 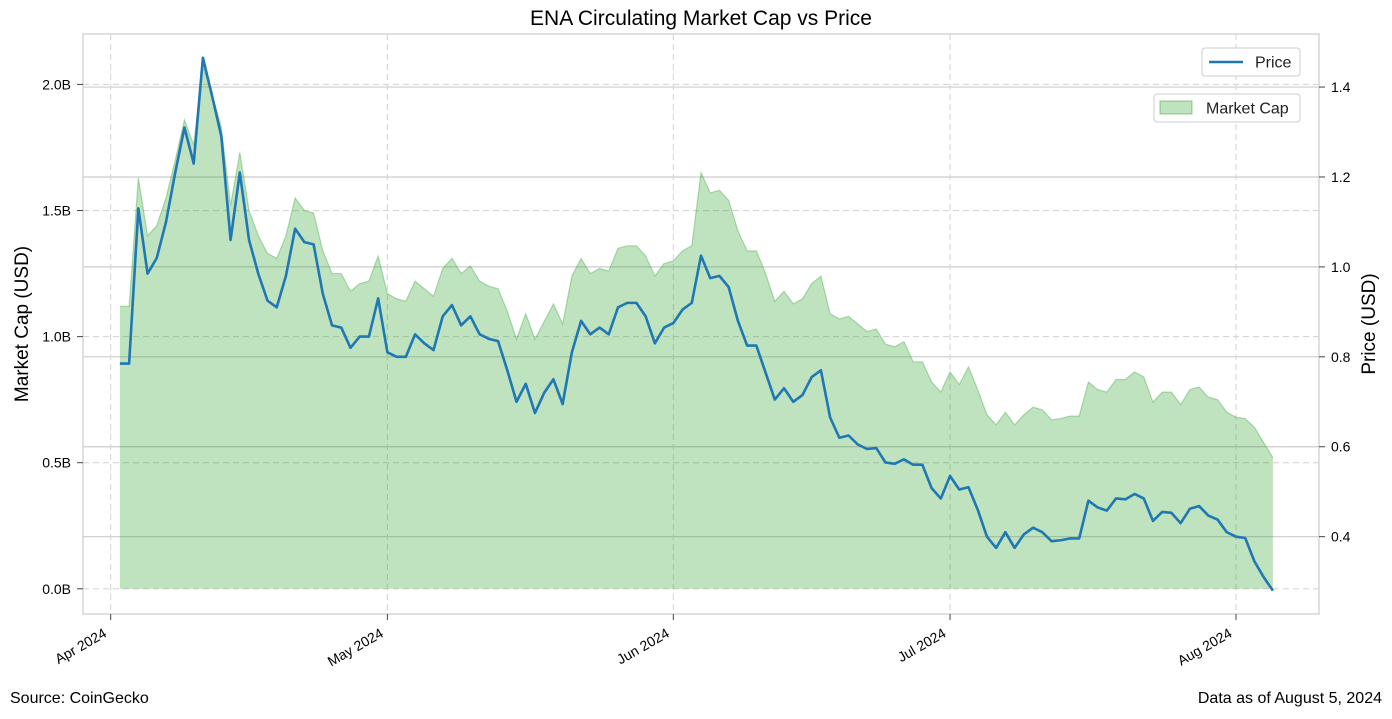 What do you see at coordinates (1176, 107) in the screenshot?
I see `market-cap-legend-swatch` at bounding box center [1176, 107].